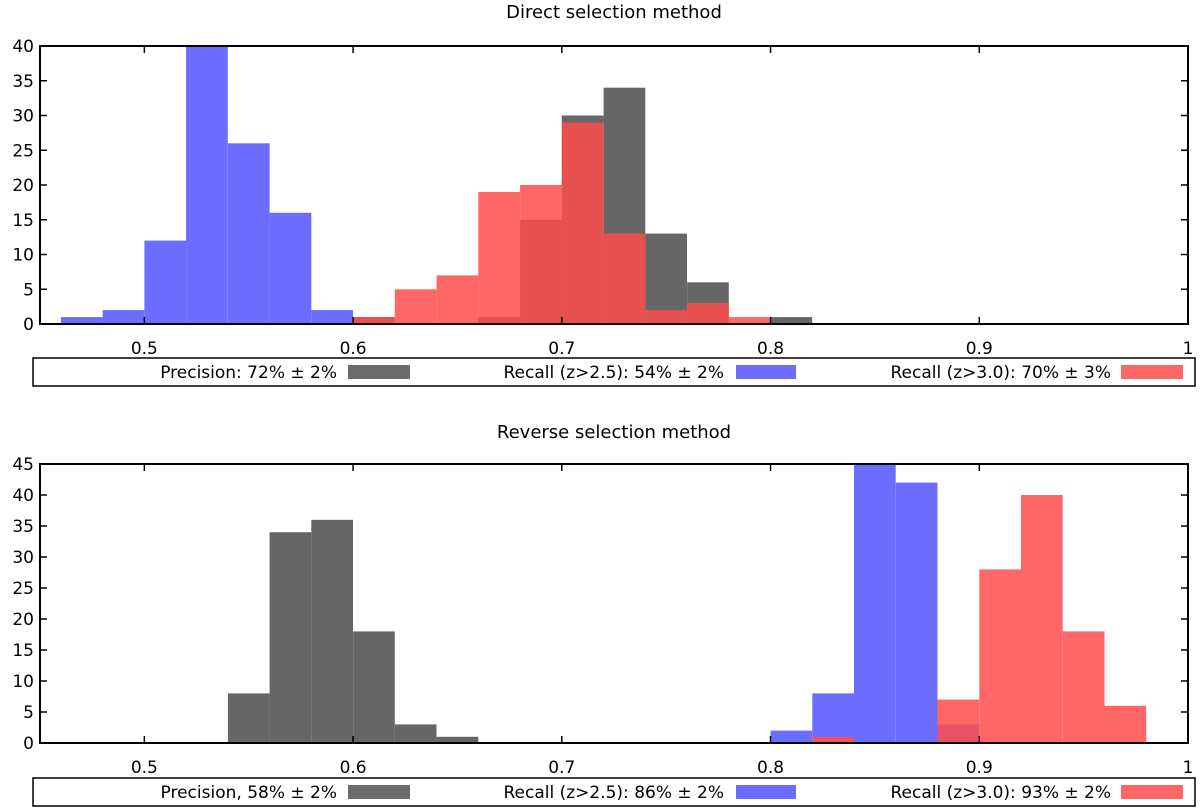 Image resolution: width=1200 pixels, height=808 pixels. Describe the element at coordinates (249, 793) in the screenshot. I see `legend-label-precision: Precision, 58% ± 2%` at that location.